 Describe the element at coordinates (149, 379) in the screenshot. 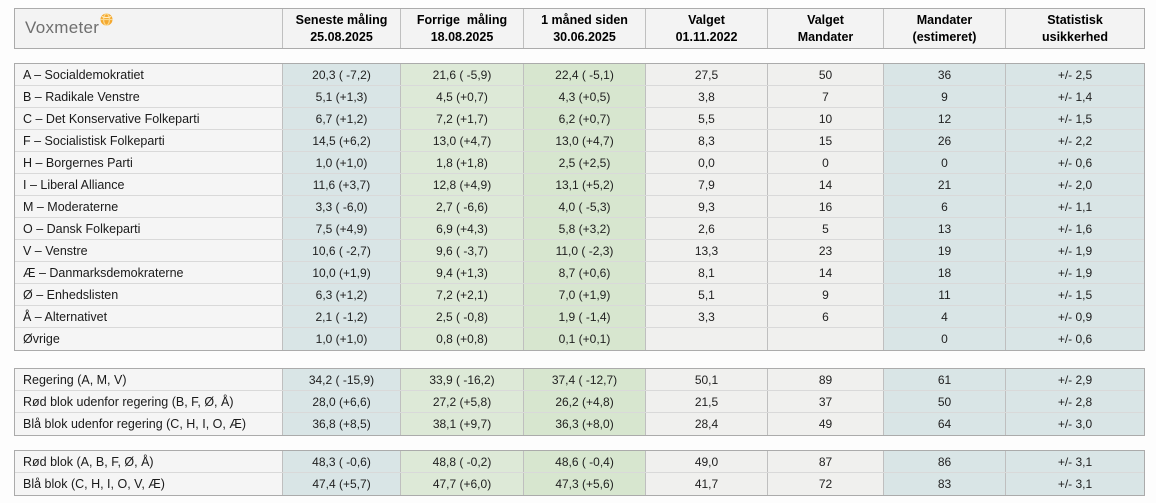

I see `row-label: Regering (A, M, V)` at that location.